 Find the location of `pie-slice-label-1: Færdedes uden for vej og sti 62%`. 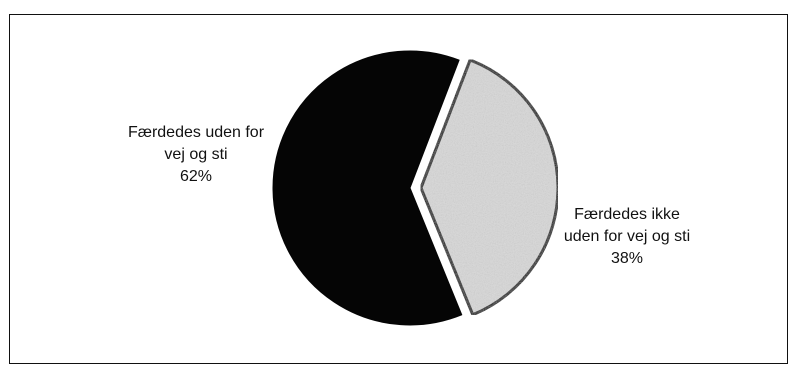

pie-slice-label-1: Færdedes uden for vej og sti 62% is located at coordinates (196, 154).